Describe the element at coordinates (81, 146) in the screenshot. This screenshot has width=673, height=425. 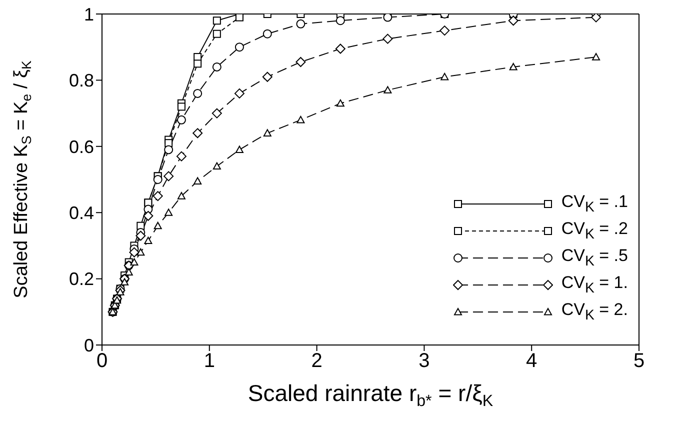
I see `y-tick-label: 0.6` at that location.